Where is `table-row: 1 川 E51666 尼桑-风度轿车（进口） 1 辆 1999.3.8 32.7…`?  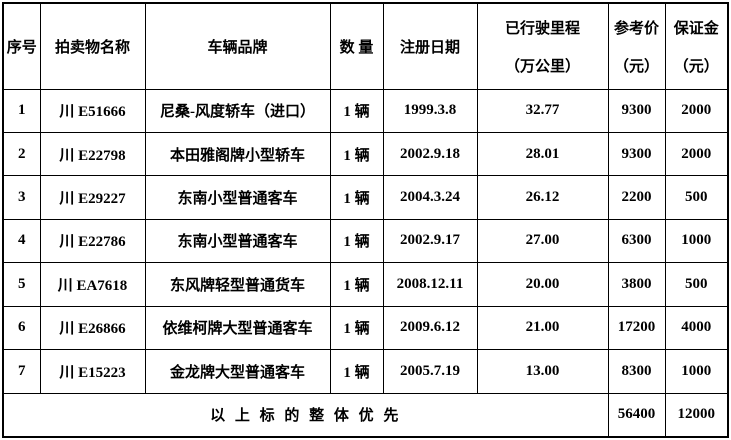 table-row: 1 川 E51666 尼桑-风度轿车（进口） 1 辆 1999.3.8 32.7… is located at coordinates (365, 110).